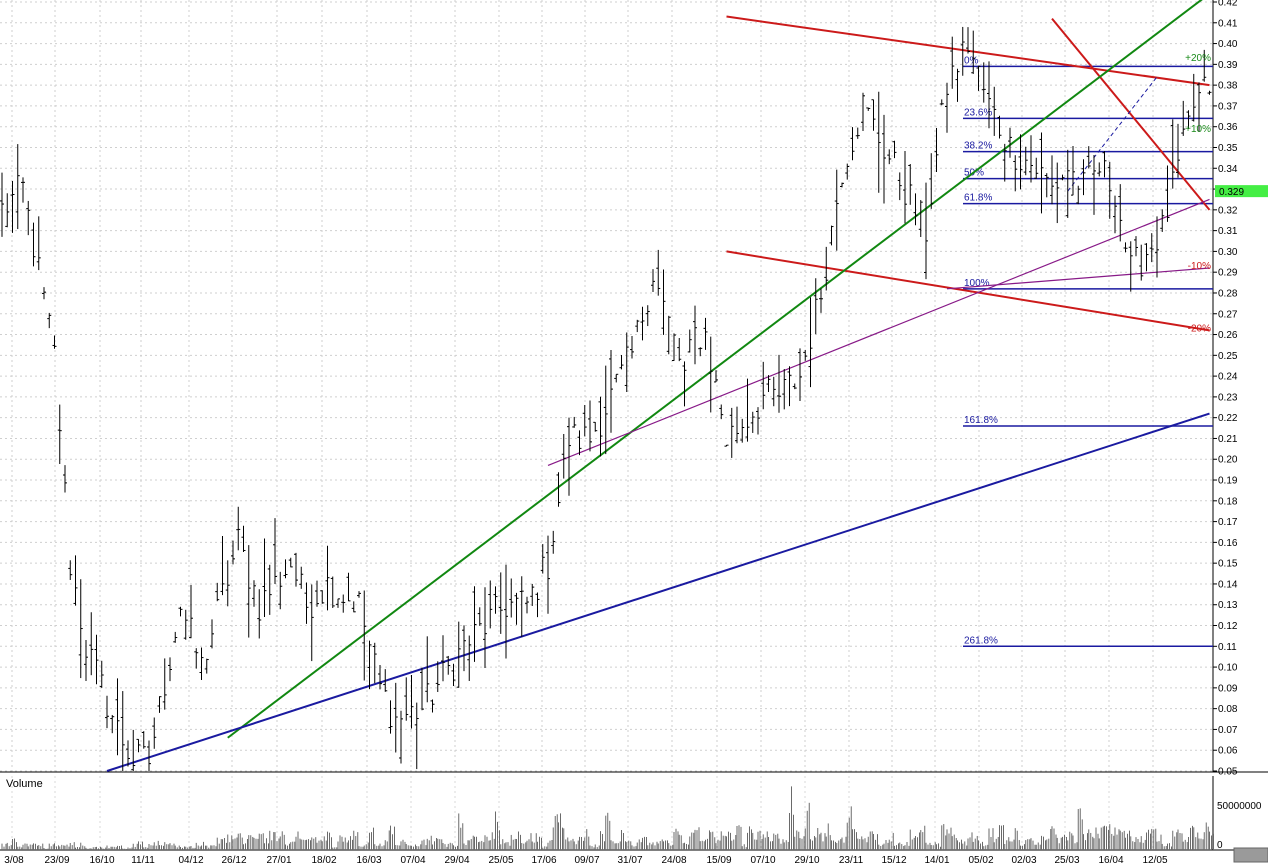 The image size is (1268, 865). Describe the element at coordinates (1228, 418) in the screenshot. I see `y-tick-label: 0.22` at that location.